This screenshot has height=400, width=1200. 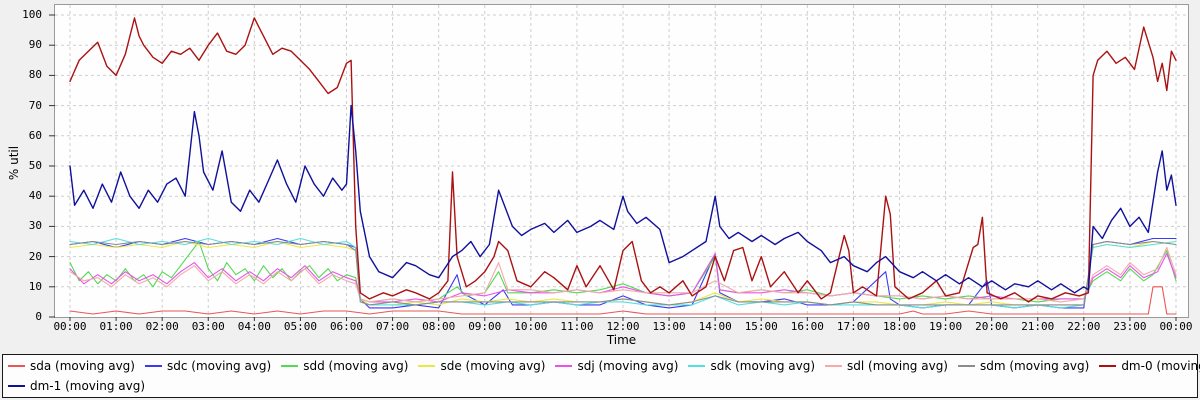 What do you see at coordinates (290, 366) in the screenshot?
I see `legend-swatch-sdd` at bounding box center [290, 366].